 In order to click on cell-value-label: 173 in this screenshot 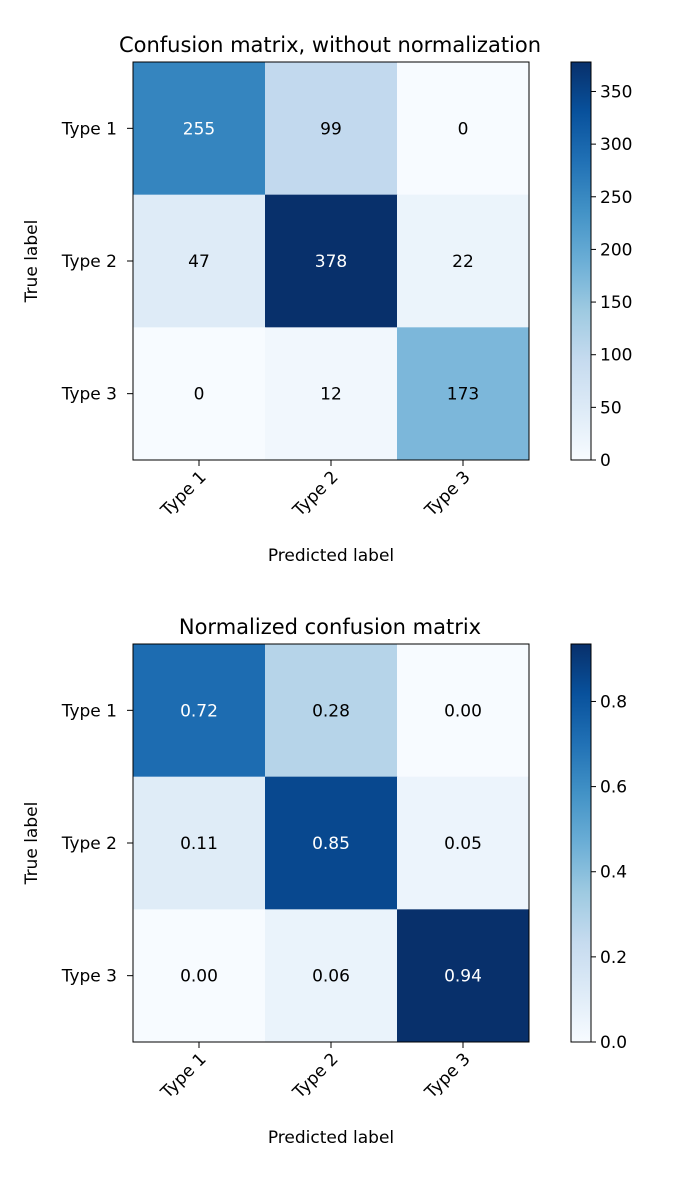, I will do `click(463, 395)`.